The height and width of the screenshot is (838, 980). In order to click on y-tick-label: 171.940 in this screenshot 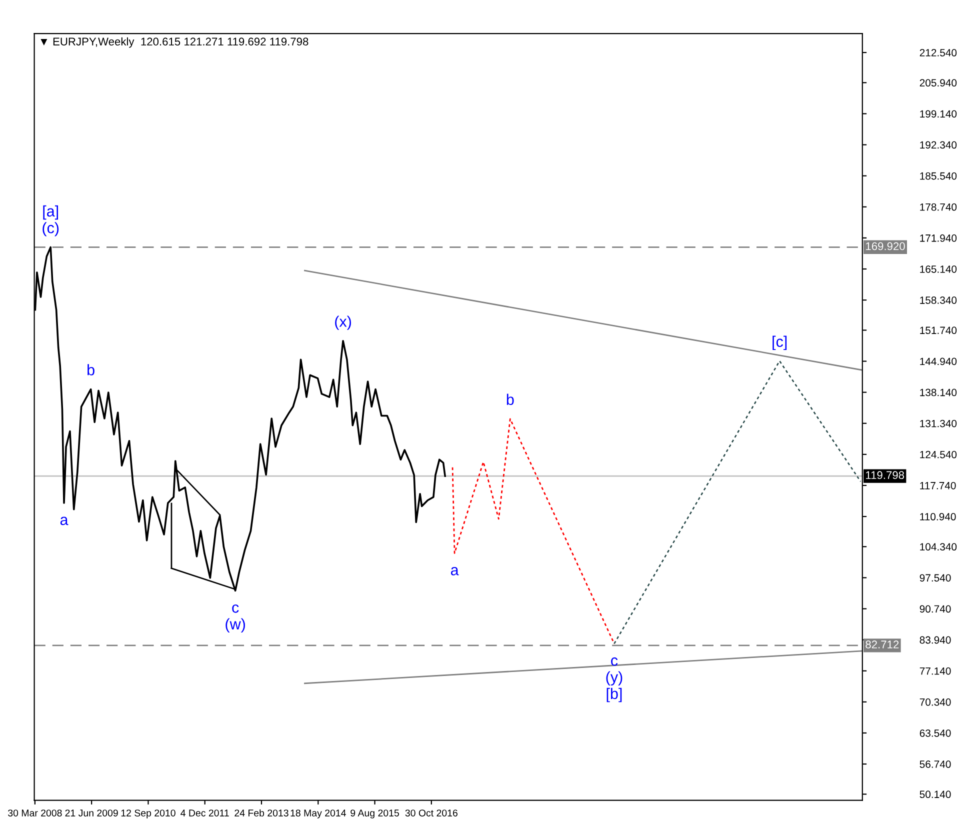, I will do `click(938, 238)`.